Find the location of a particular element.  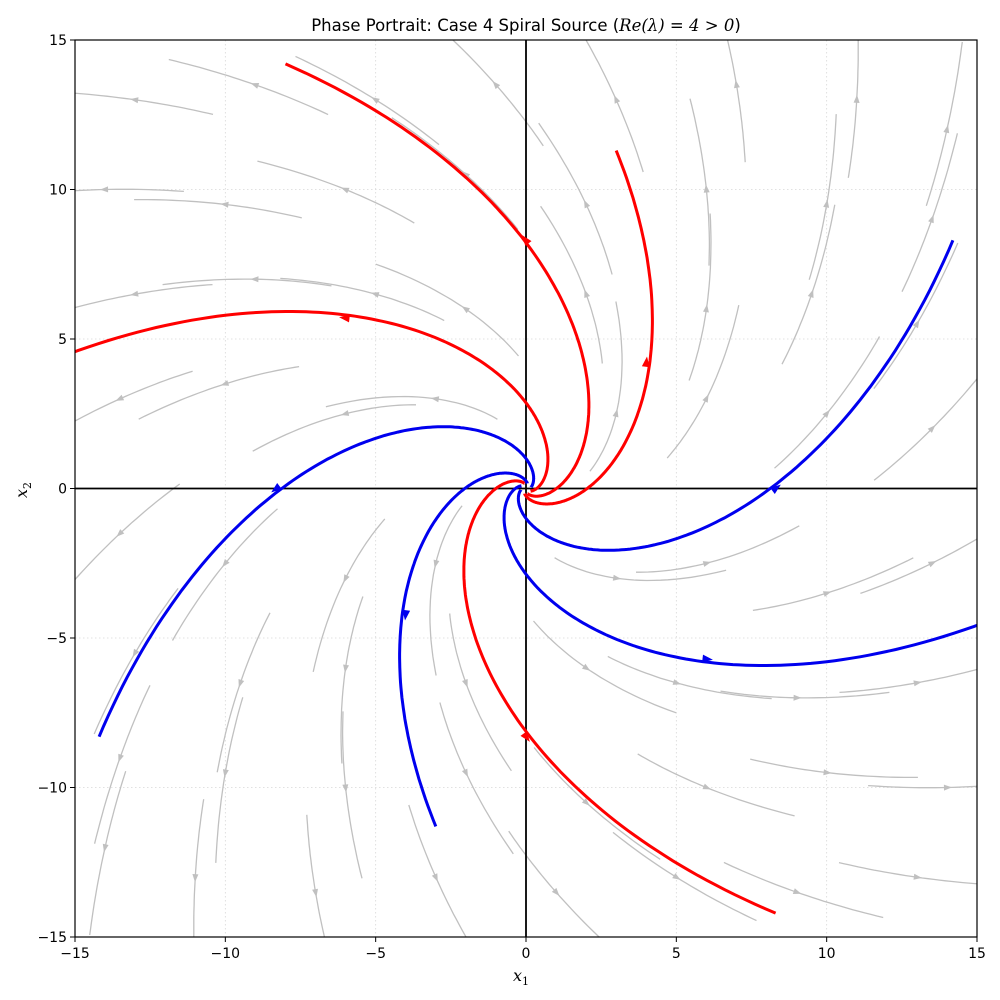

trajectory-red-1-arrow-icon is located at coordinates (527, 240).